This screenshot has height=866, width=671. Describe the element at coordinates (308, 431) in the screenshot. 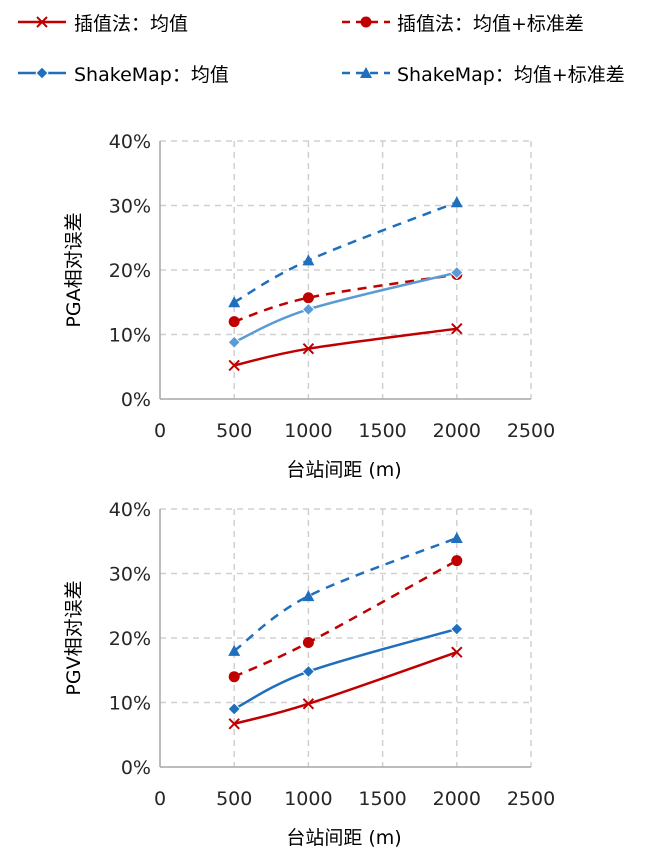

I see `pga-x-tick-label: 1000` at that location.